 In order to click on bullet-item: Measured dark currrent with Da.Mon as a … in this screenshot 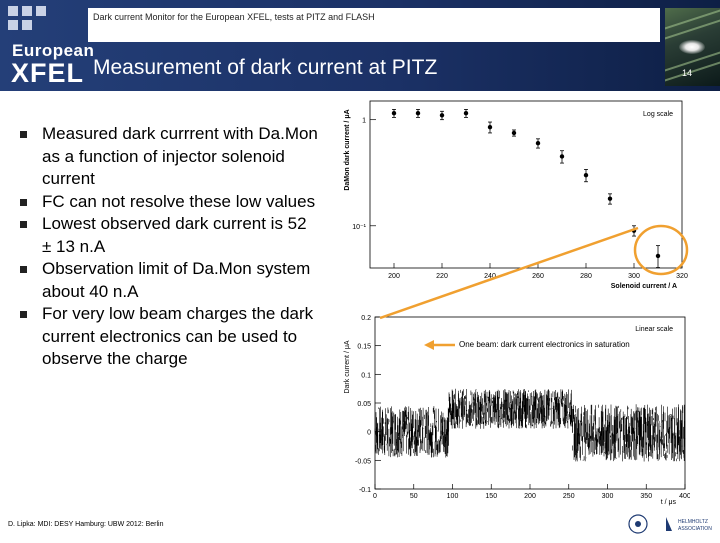, I will do `click(170, 157)`.